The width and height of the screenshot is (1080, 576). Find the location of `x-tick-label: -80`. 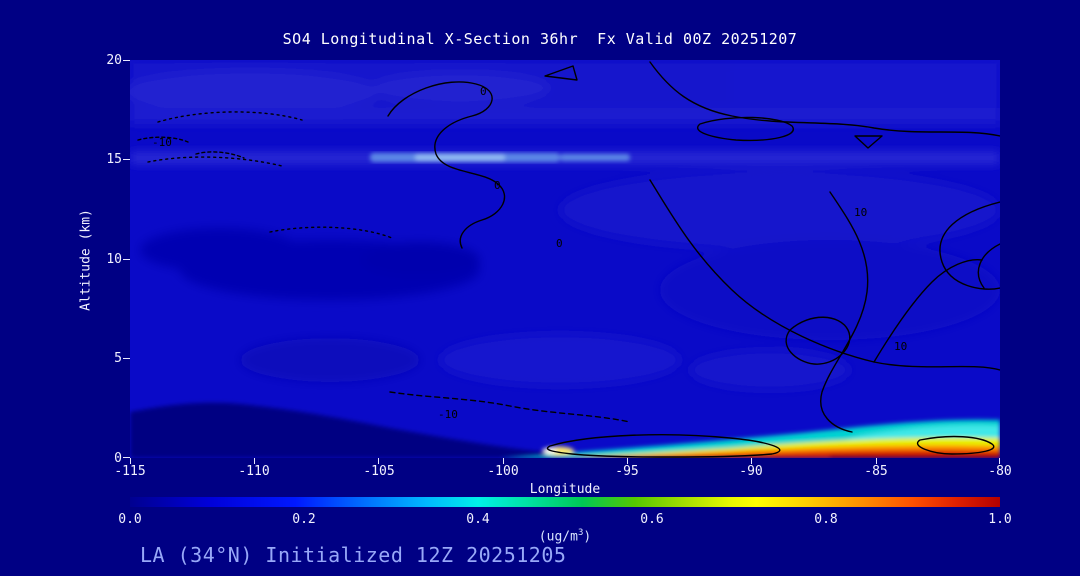

x-tick-label: -80 is located at coordinates (1000, 471).